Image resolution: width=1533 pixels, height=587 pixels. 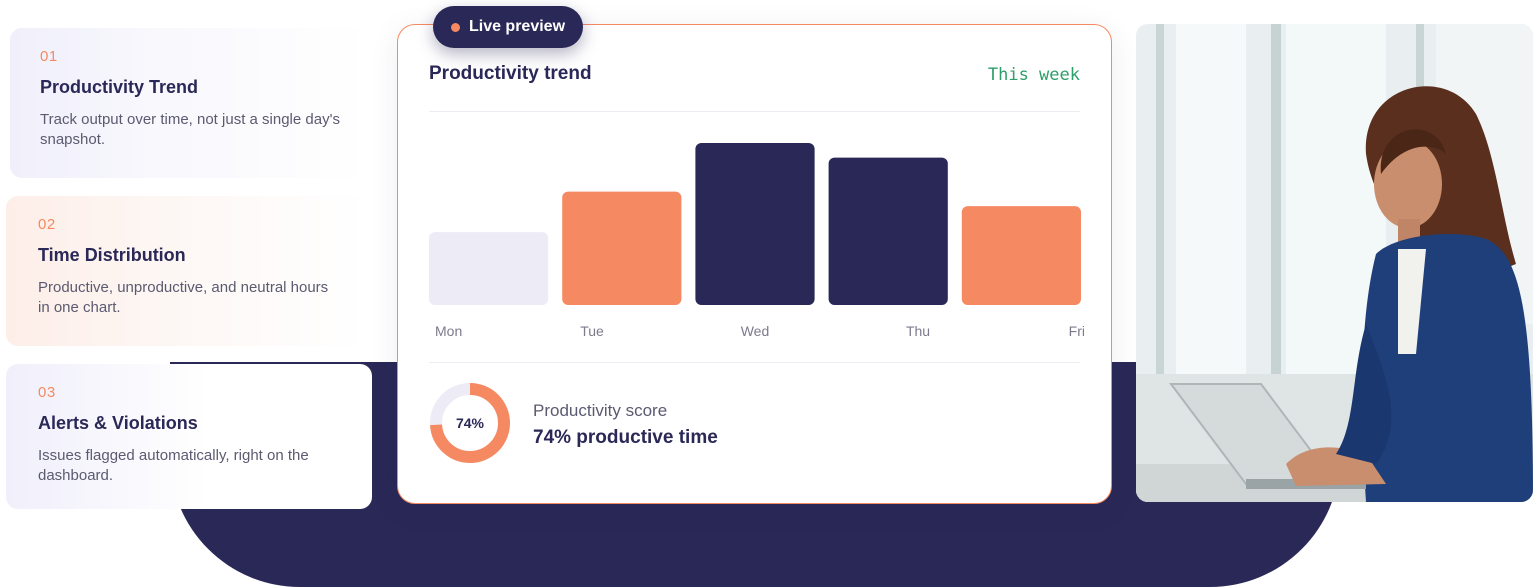 I want to click on donut-progress-arc, so click(x=470, y=423).